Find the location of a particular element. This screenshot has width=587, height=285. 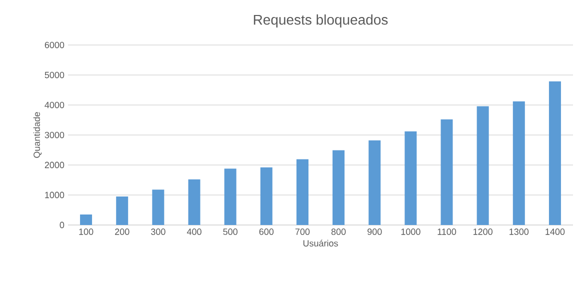

x-tick-label: 700 is located at coordinates (302, 231).